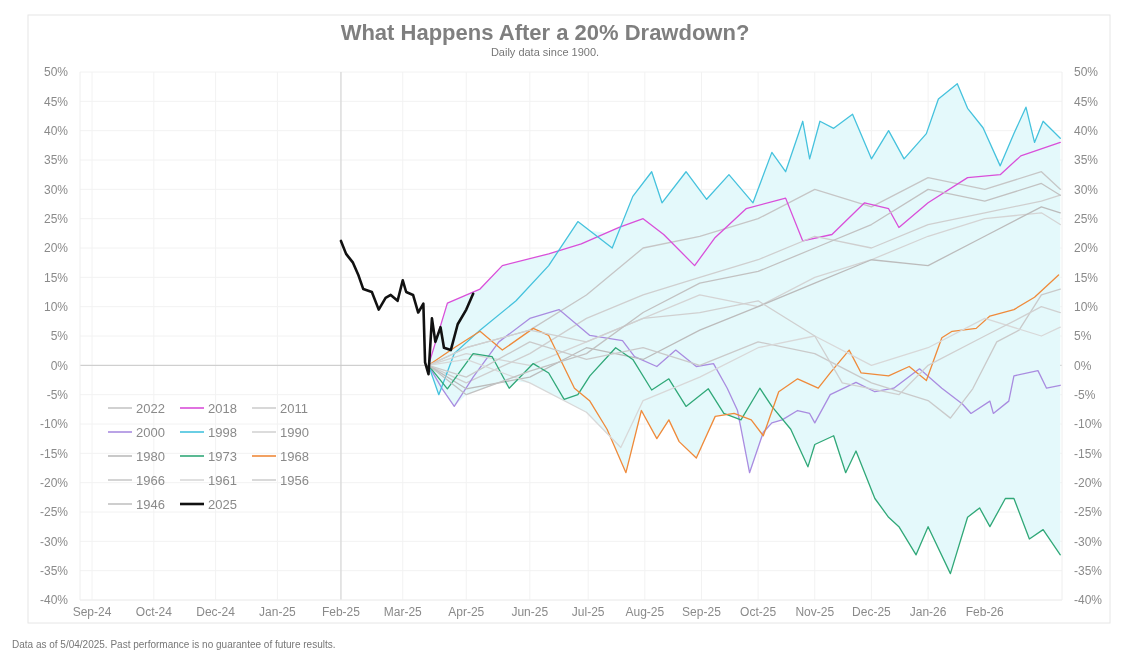  What do you see at coordinates (1088, 570) in the screenshot?
I see `y2-tick-label: -35%` at bounding box center [1088, 570].